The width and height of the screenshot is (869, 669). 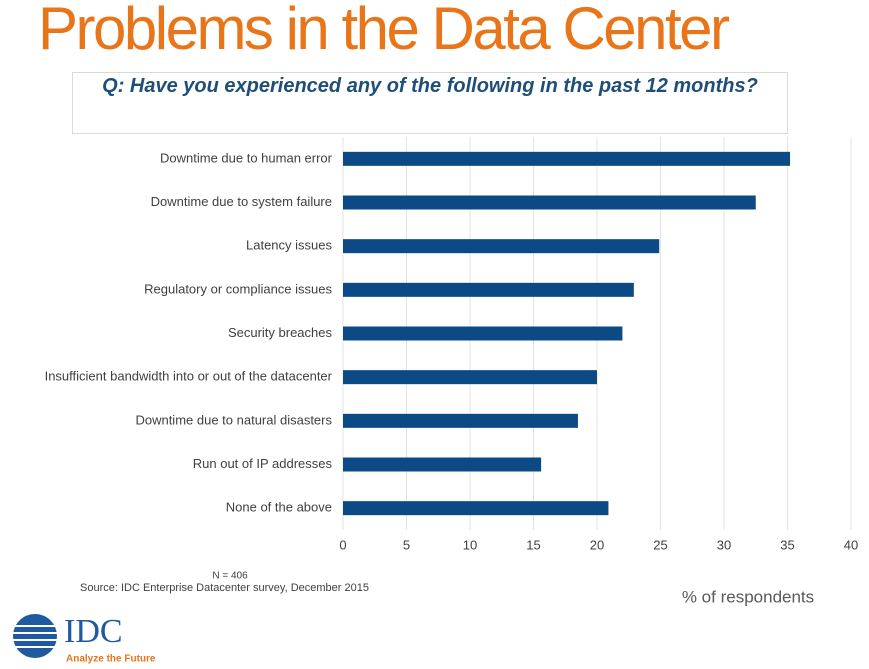 I want to click on logo-globe, so click(x=35, y=636).